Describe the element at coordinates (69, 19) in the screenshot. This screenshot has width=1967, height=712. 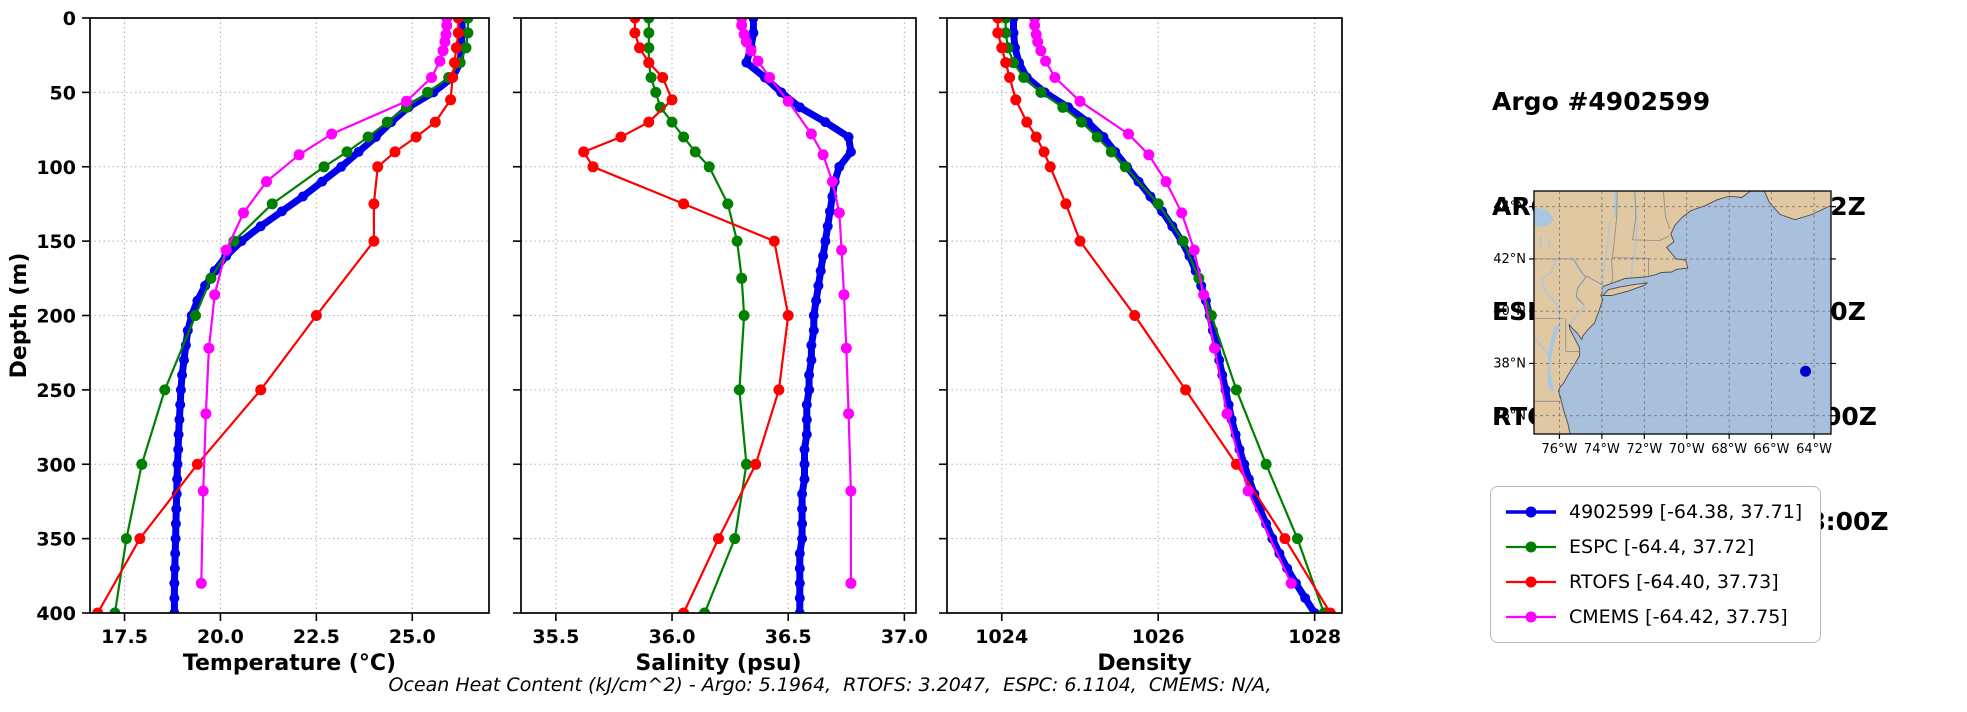
I see `svg-text: 0` at that location.